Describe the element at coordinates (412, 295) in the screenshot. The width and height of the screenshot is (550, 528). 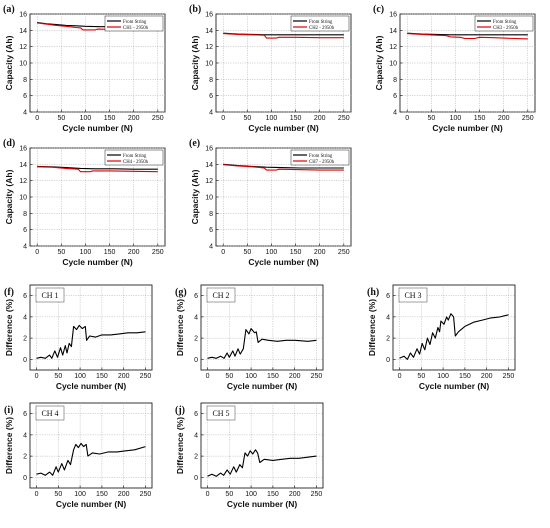
I see `channel-label: CH 3` at that location.